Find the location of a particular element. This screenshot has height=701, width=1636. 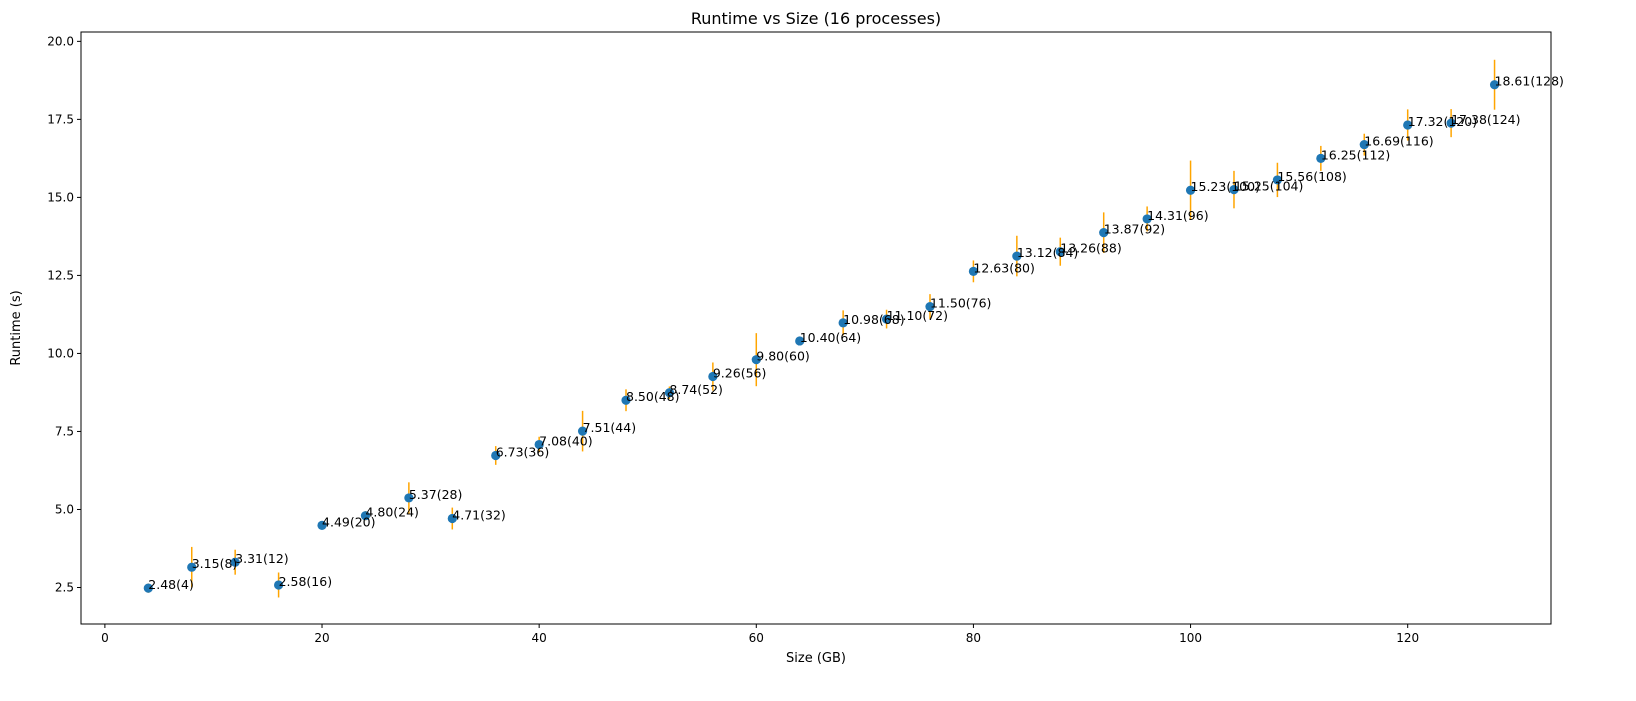

data-point-label: 11.10(72) is located at coordinates (917, 315).